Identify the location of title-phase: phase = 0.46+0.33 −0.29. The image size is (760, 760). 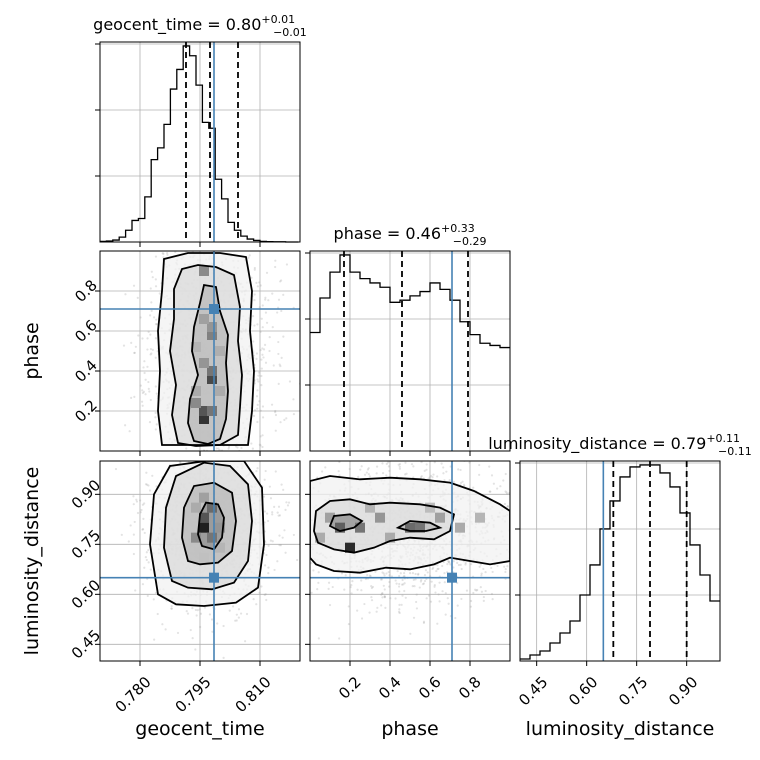
(410, 235).